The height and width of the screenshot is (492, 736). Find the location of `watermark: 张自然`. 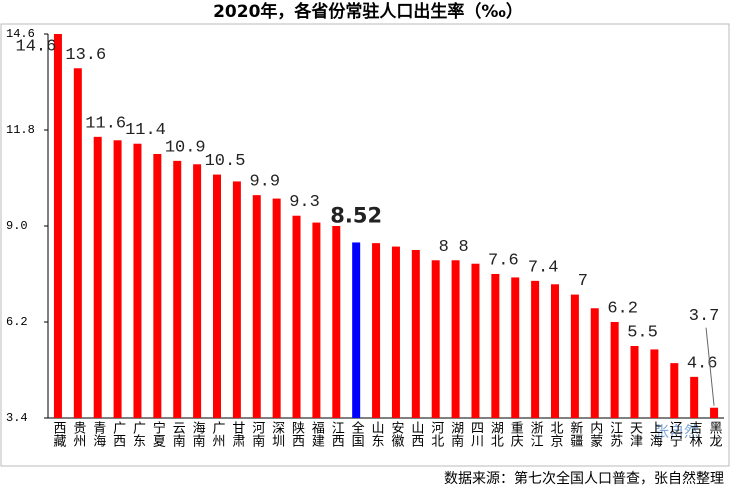

watermark: 张自然 is located at coordinates (676, 432).